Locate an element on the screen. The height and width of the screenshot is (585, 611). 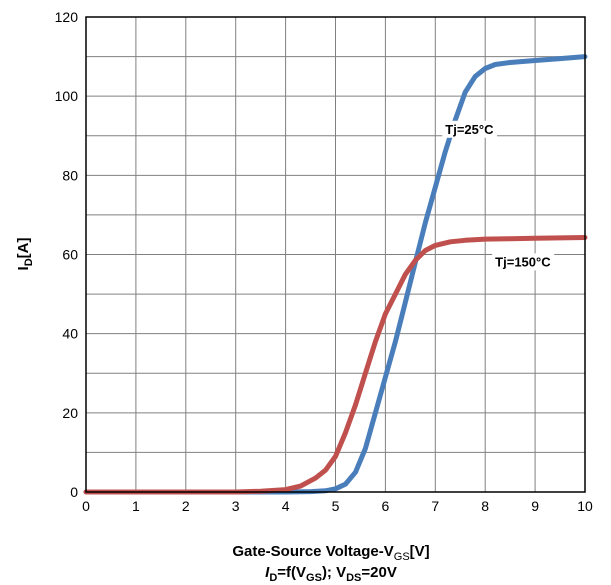
annotations: Tj=25°C Tj=150°C is located at coordinates (498, 195).